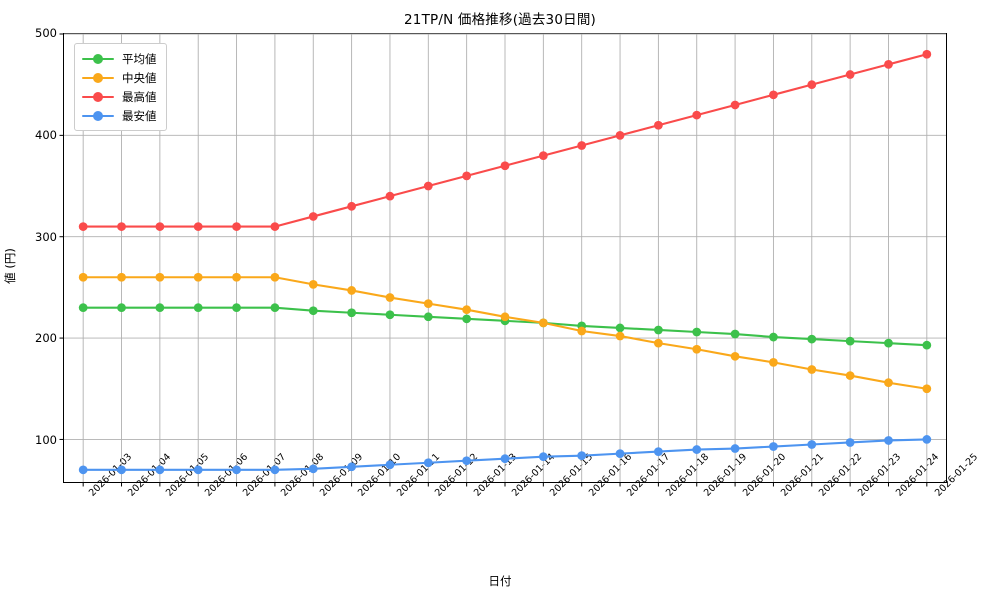  Describe the element at coordinates (726, 475) in the screenshot. I see `x-tick-label: 2026-01-19` at that location.